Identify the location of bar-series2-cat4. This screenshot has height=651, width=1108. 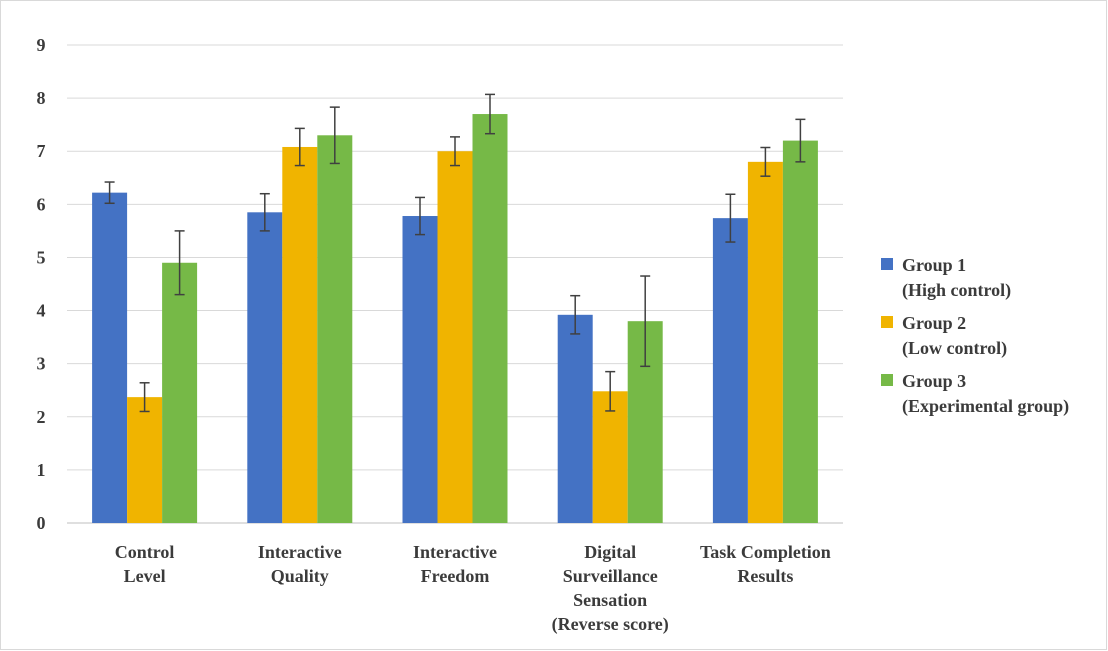
(610, 457).